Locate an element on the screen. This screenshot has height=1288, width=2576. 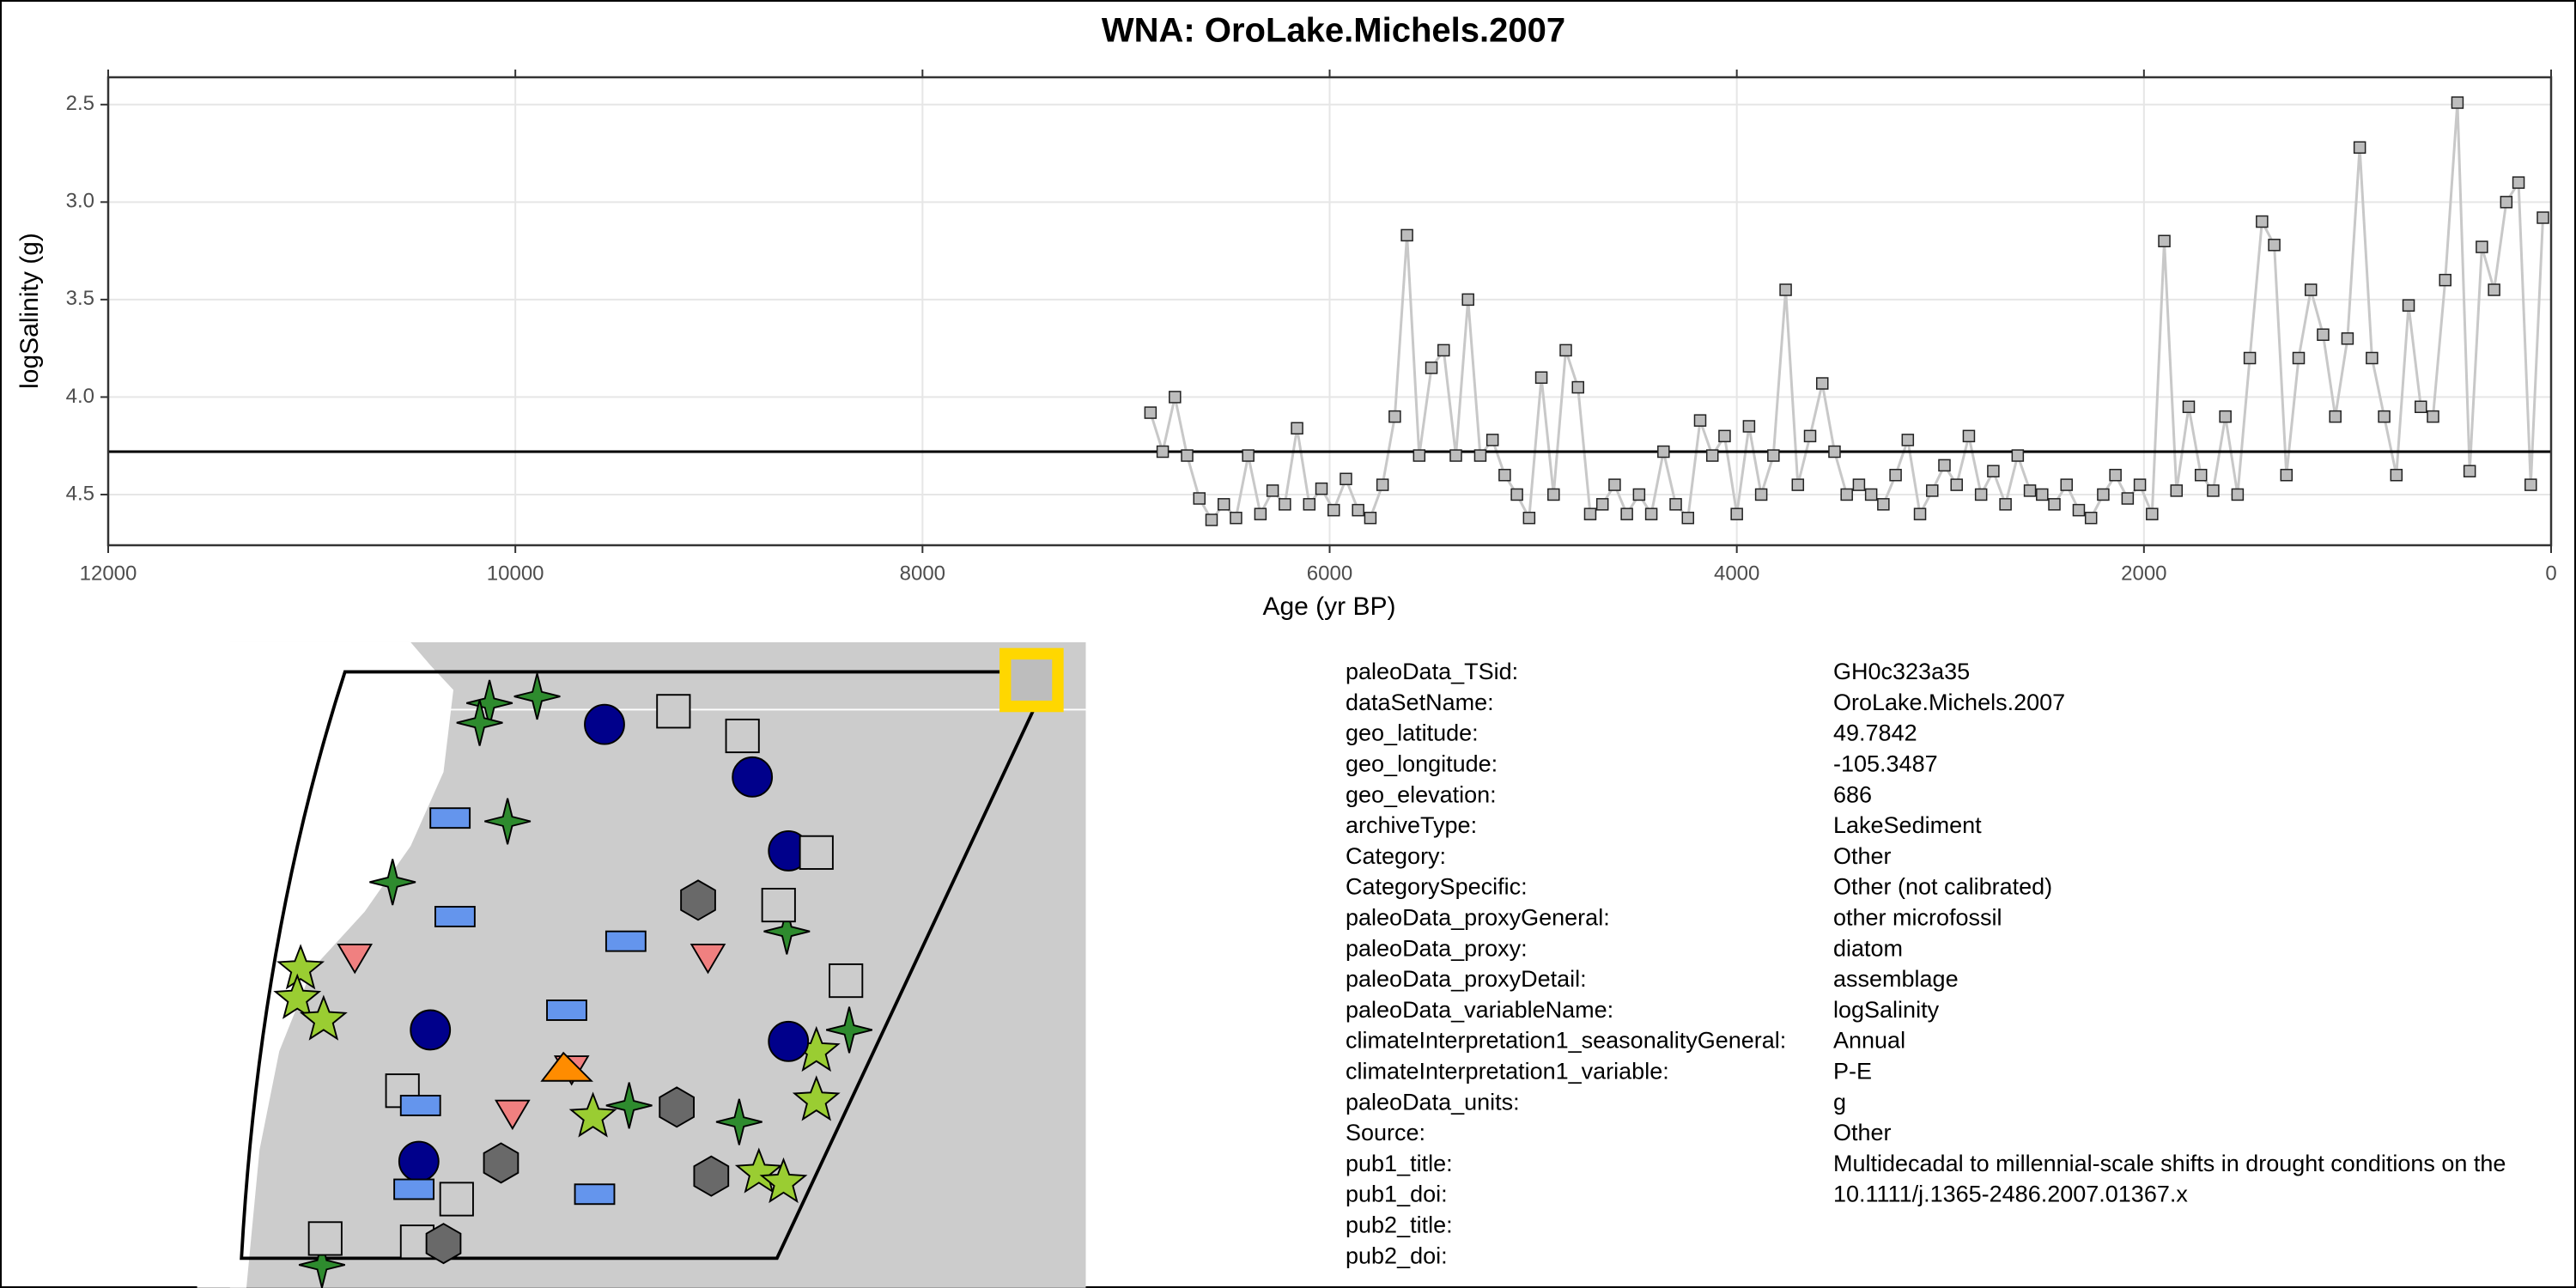
metadata-key: climateInterpretation1_variable: is located at coordinates (1507, 1071).